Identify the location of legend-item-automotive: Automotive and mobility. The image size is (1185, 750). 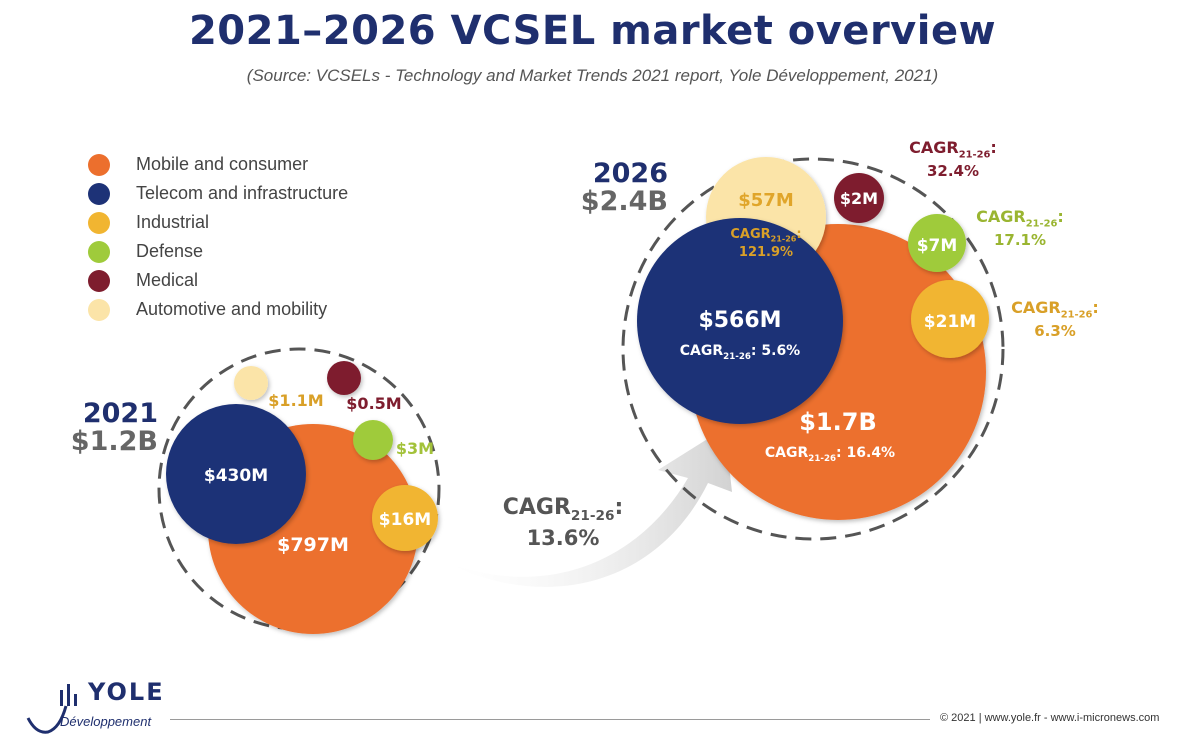
(218, 309).